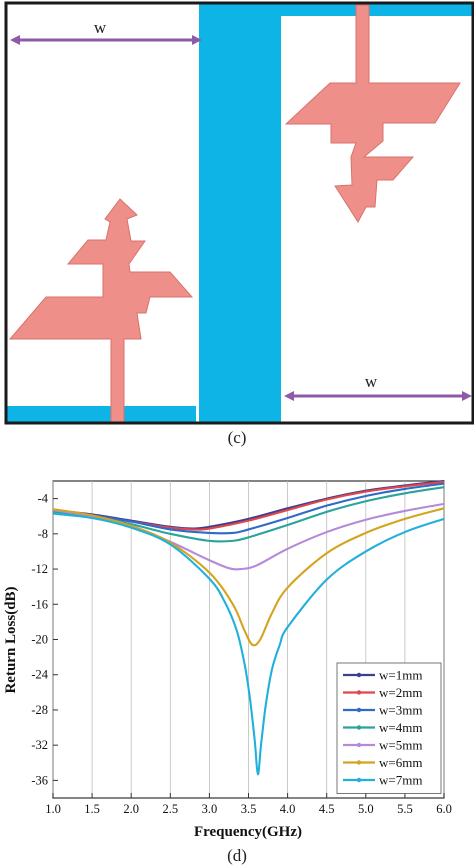  I want to click on x-axis-label: Frequency(GHz), so click(248, 832).